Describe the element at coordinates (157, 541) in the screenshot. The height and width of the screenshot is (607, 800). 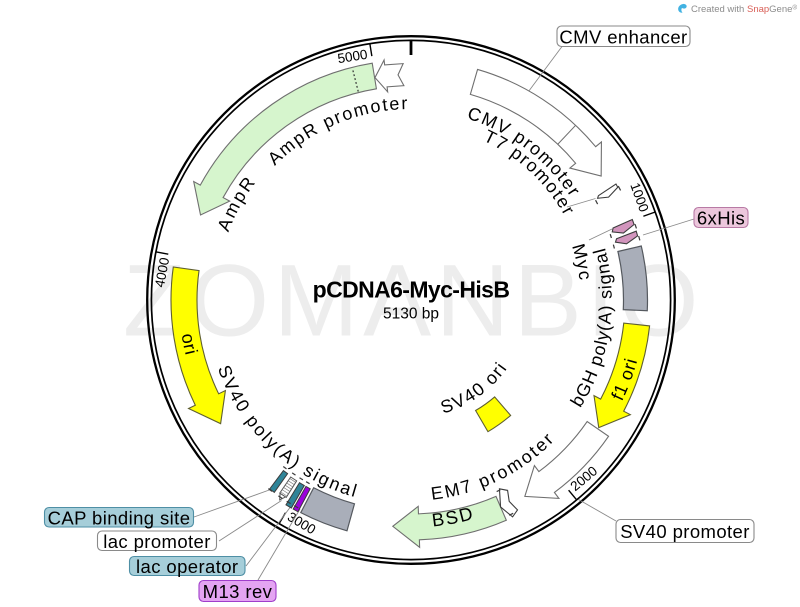
I see `svg-text: lac promoter` at that location.